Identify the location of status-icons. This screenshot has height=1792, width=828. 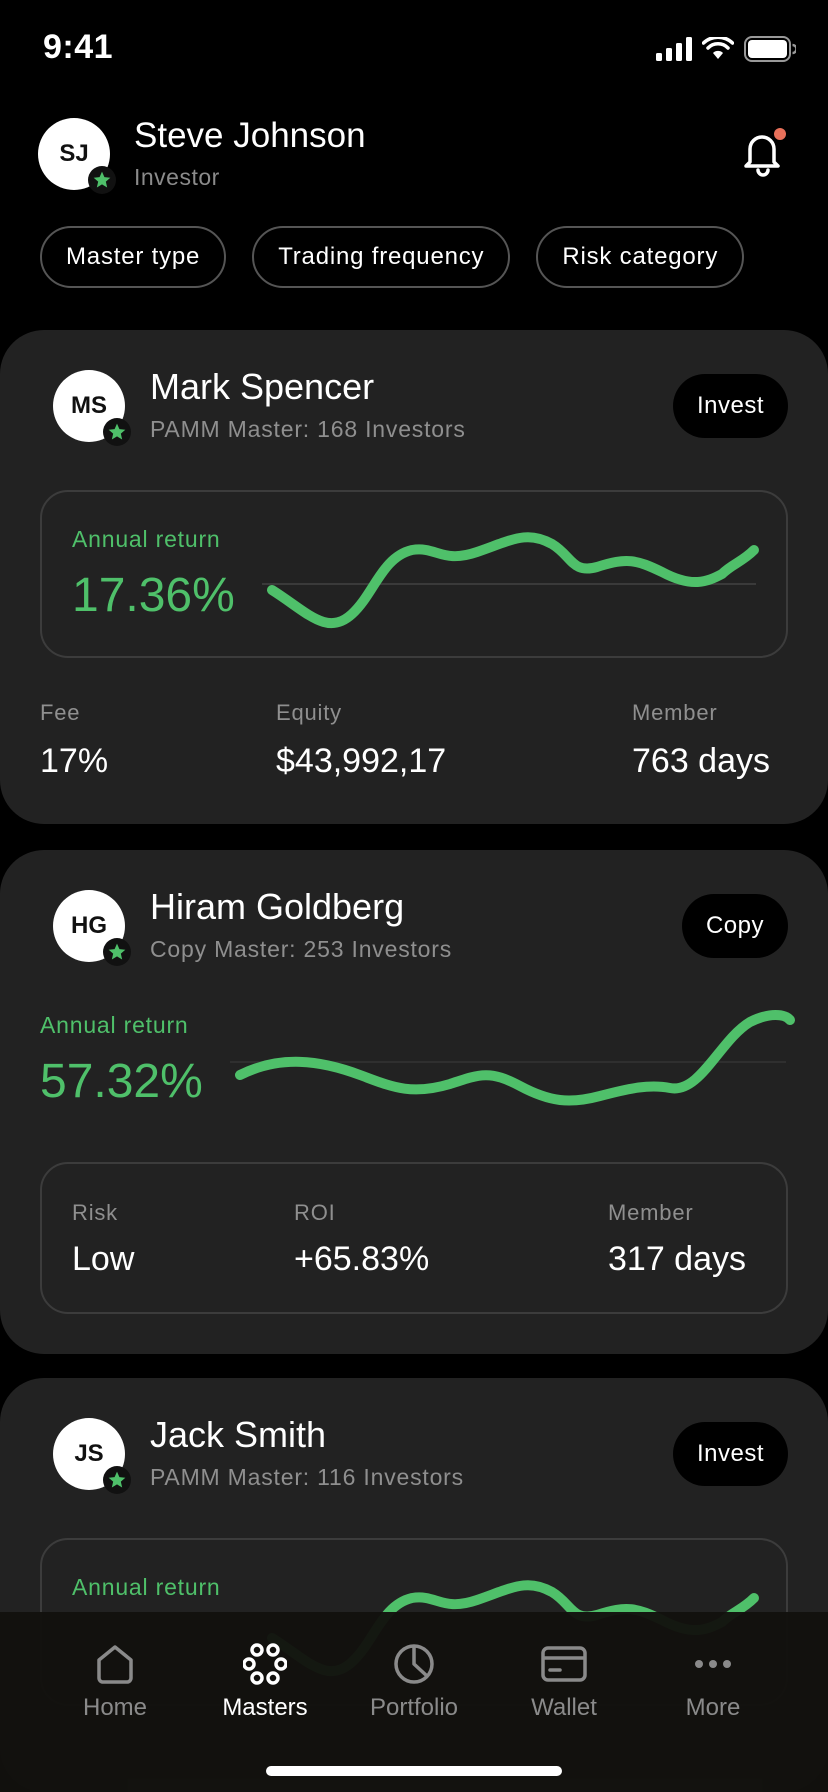
(726, 49).